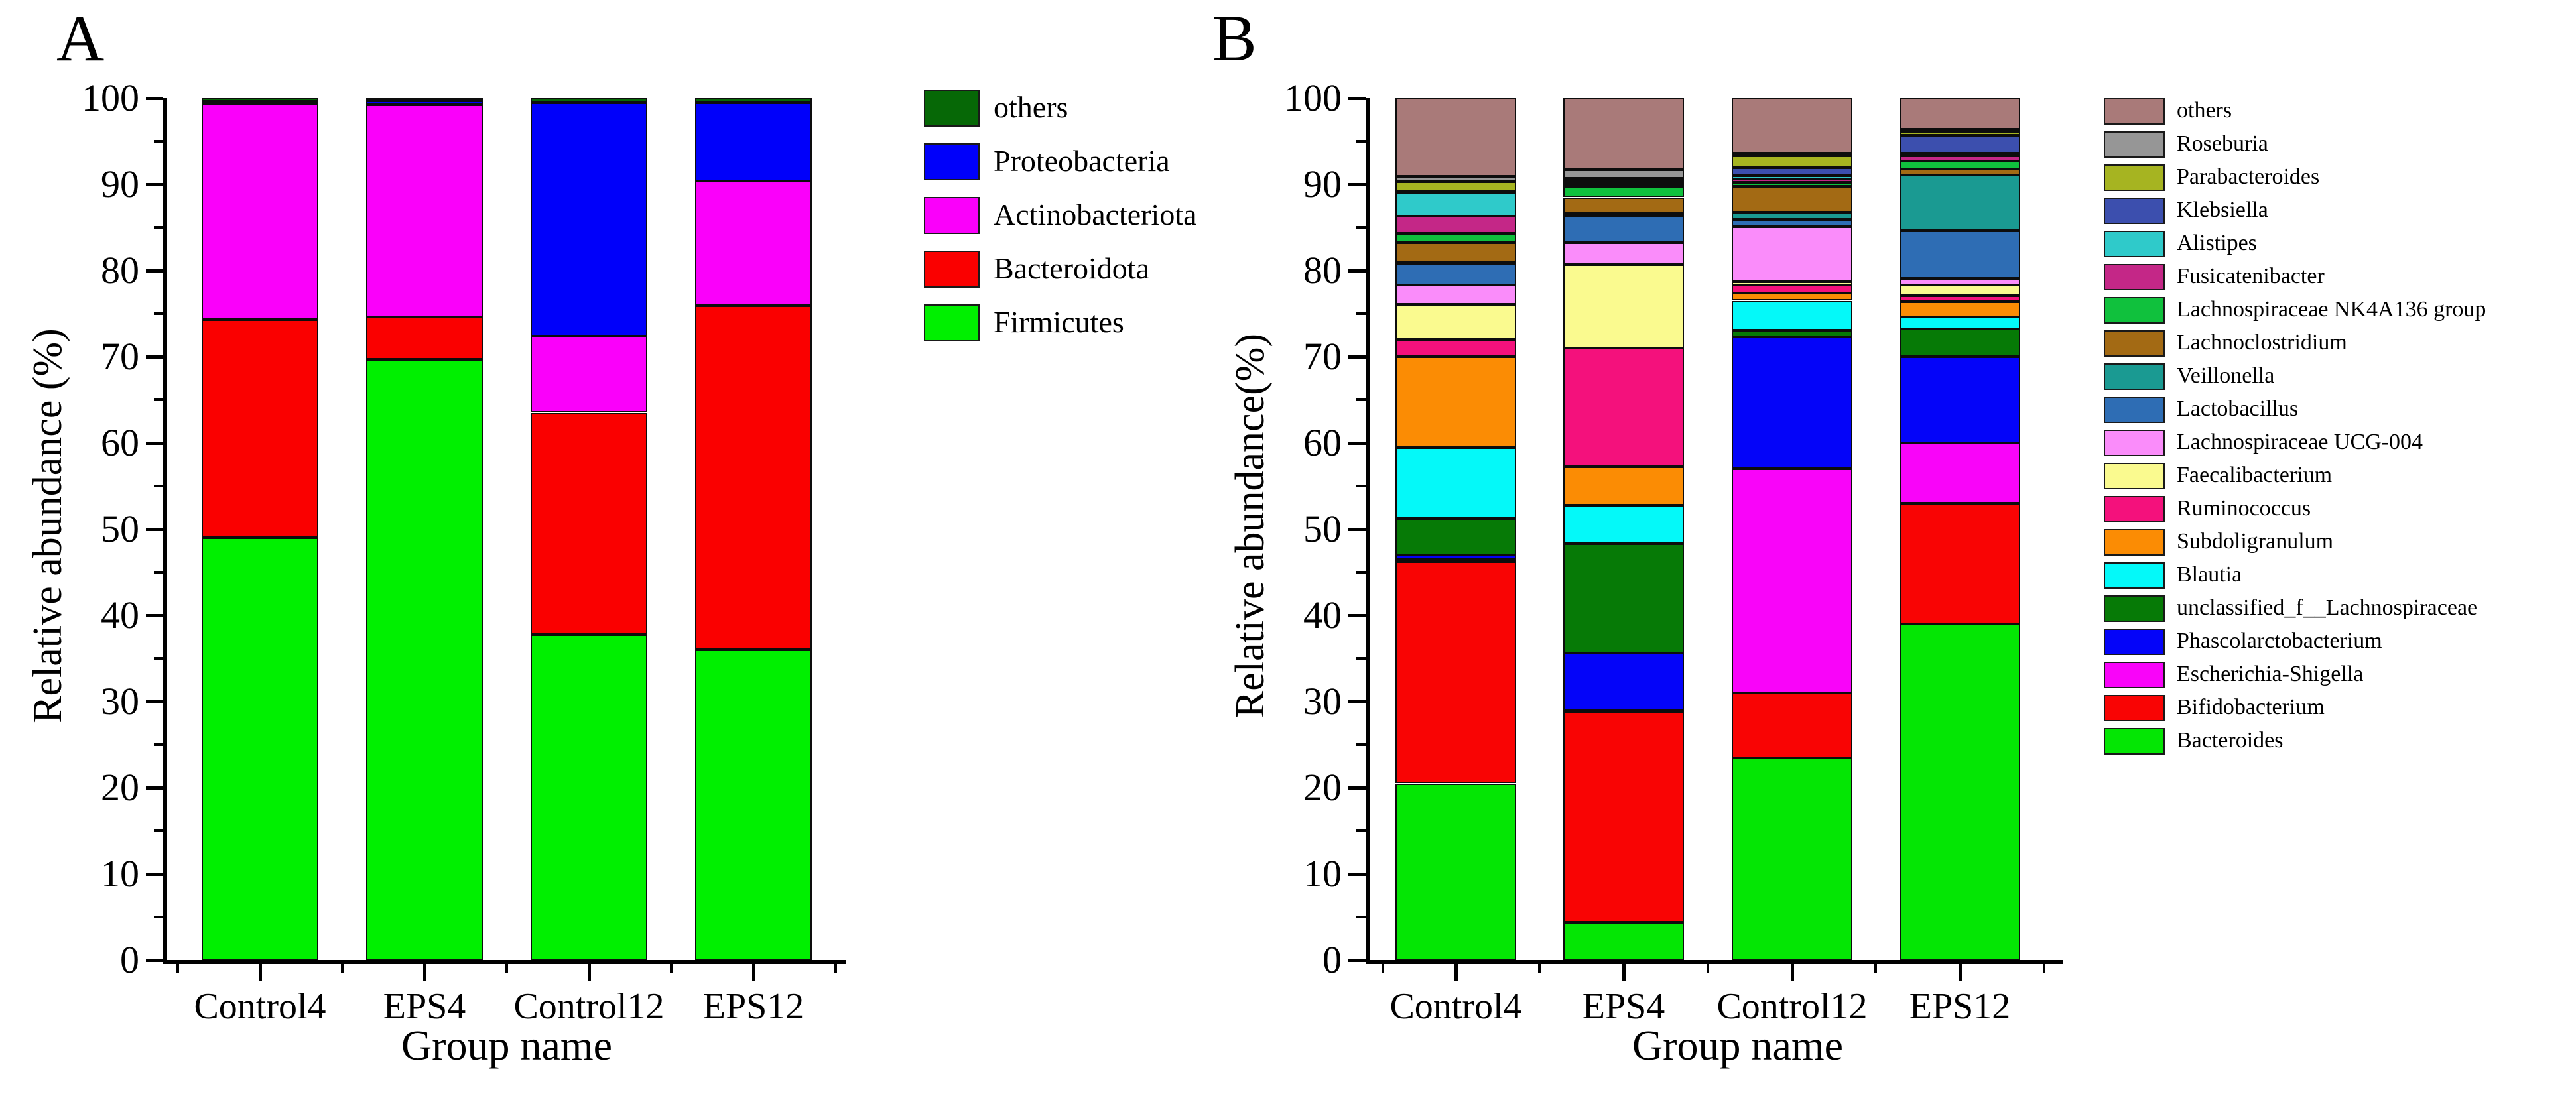 This screenshot has width=2576, height=1100. Describe the element at coordinates (1323, 615) in the screenshot. I see `y-tick-label: 40` at that location.